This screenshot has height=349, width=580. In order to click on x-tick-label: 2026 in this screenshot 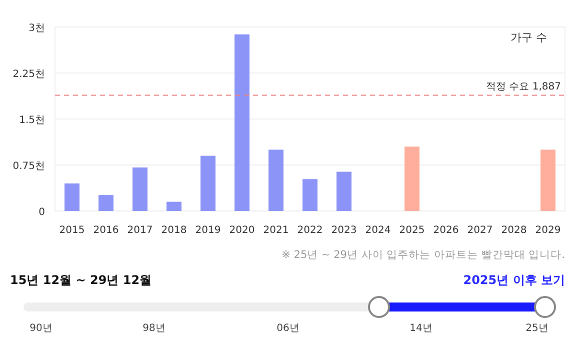, I will do `click(446, 230)`.